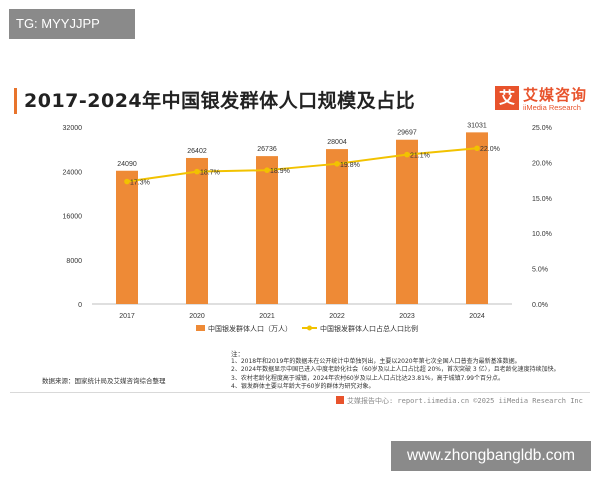 The image size is (600, 480). I want to click on left-axis-tick-label: 24000, so click(73, 172).